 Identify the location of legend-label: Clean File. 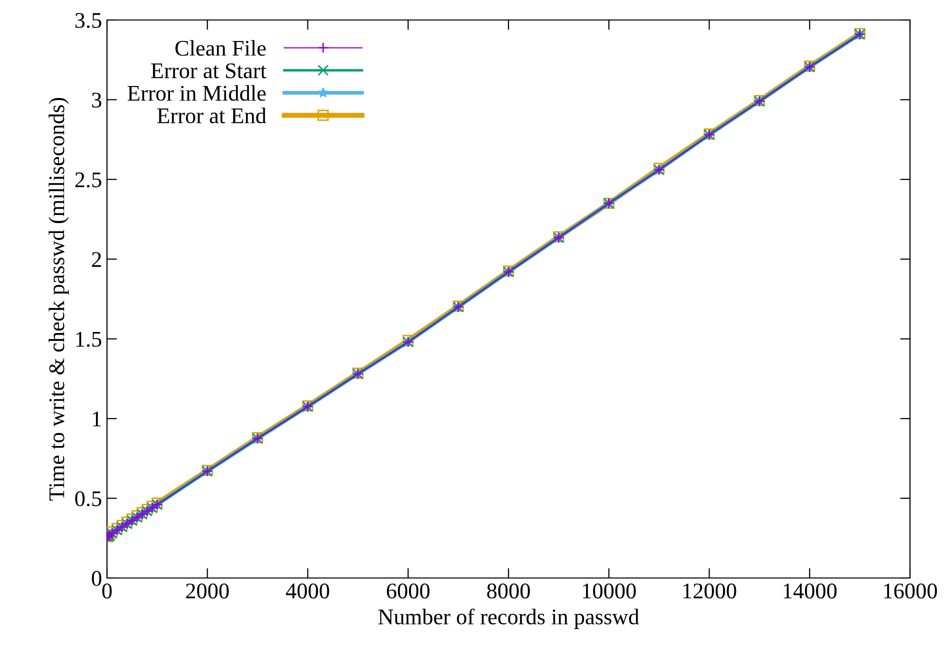
(220, 48).